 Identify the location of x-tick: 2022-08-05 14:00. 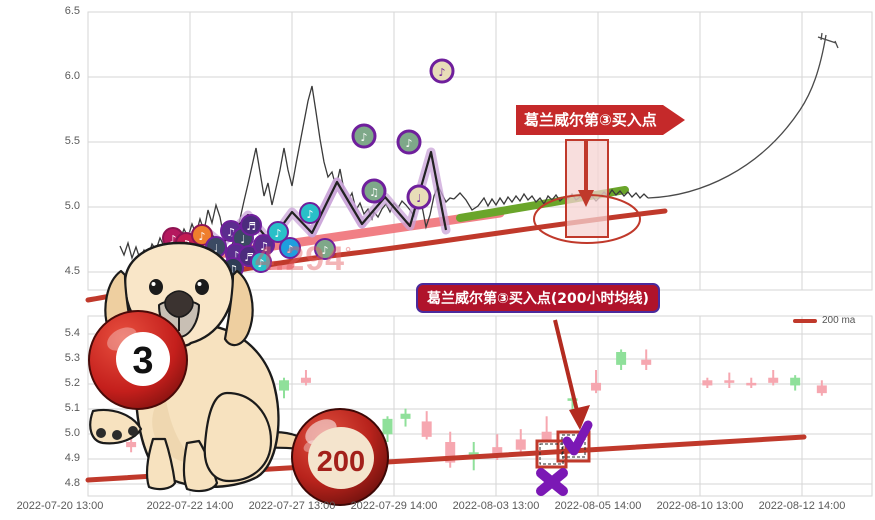
(598, 506).